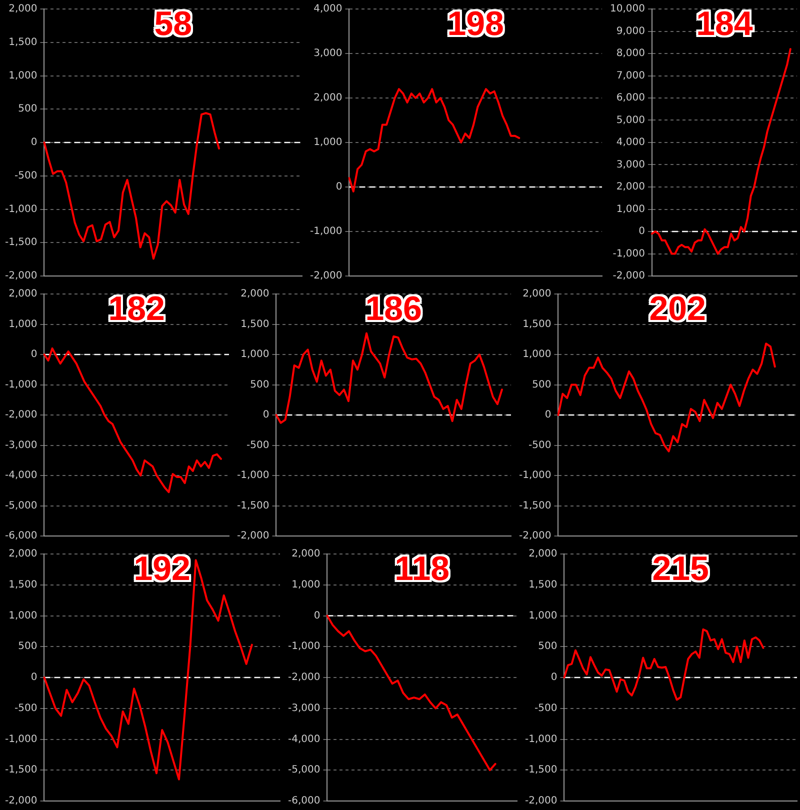 The image size is (800, 810). What do you see at coordinates (680, 569) in the screenshot?
I see `chart-title: 215` at bounding box center [680, 569].